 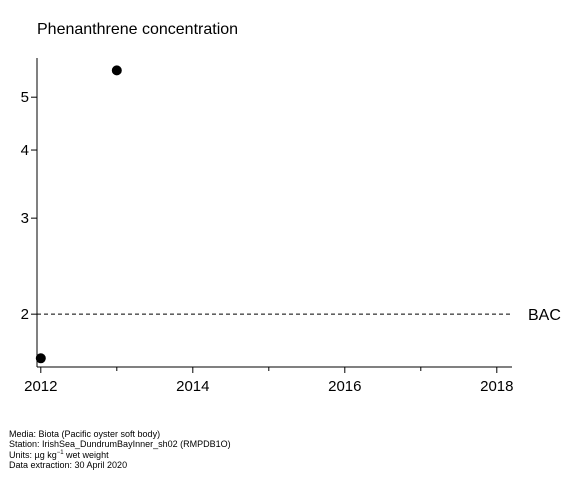 I want to click on footer-extraction: Data extraction: 30 April 2020, so click(x=68, y=464).